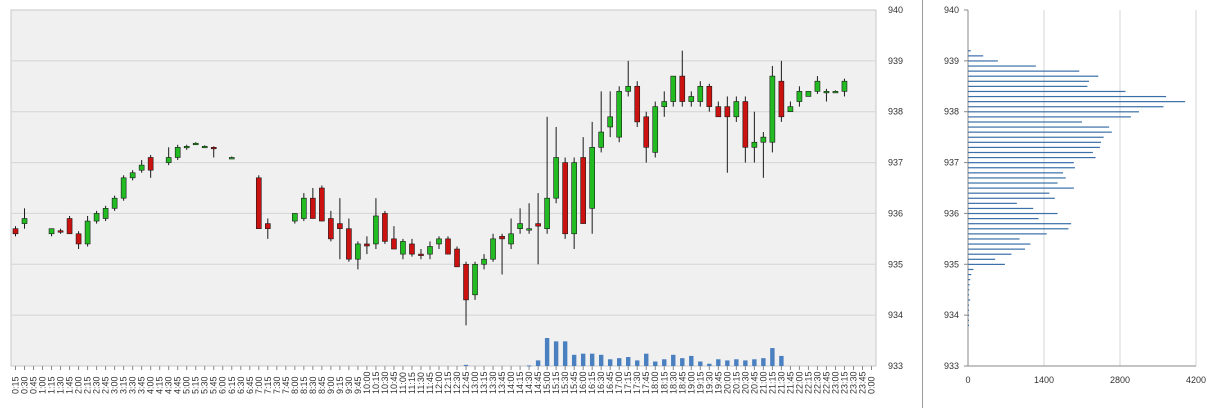 This screenshot has height=408, width=1212. Describe the element at coordinates (79, 385) in the screenshot. I see `x-tick-label: 2:00` at that location.